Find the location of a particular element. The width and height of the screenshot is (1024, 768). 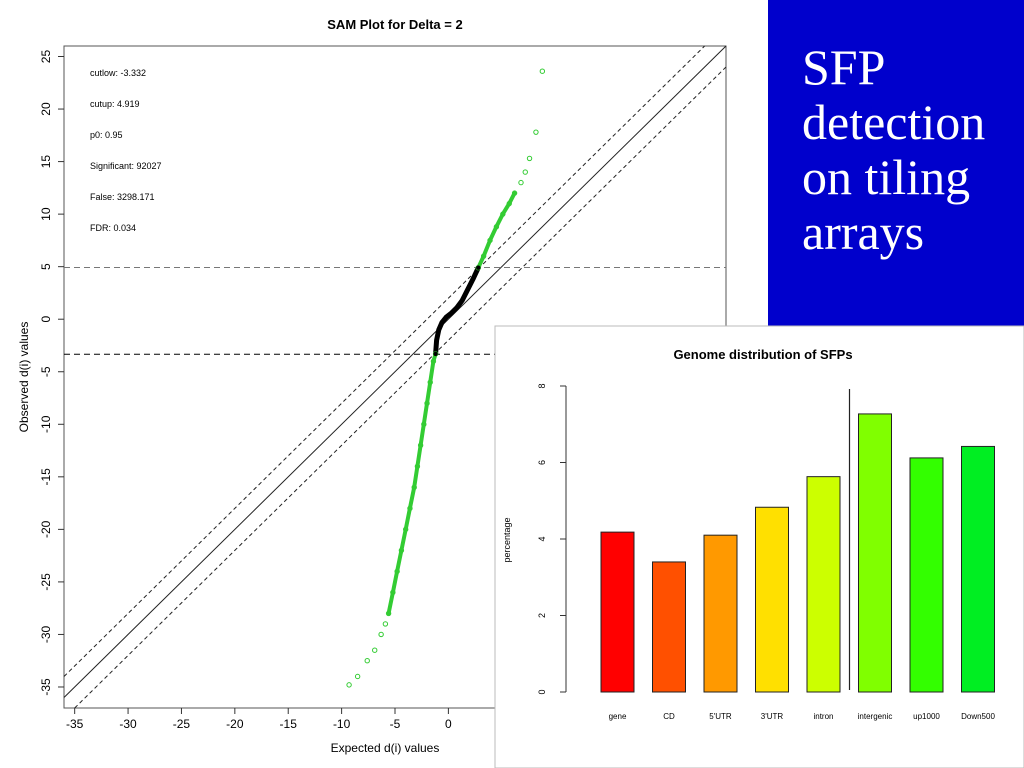

x-tick-label: -10 is located at coordinates (342, 724).